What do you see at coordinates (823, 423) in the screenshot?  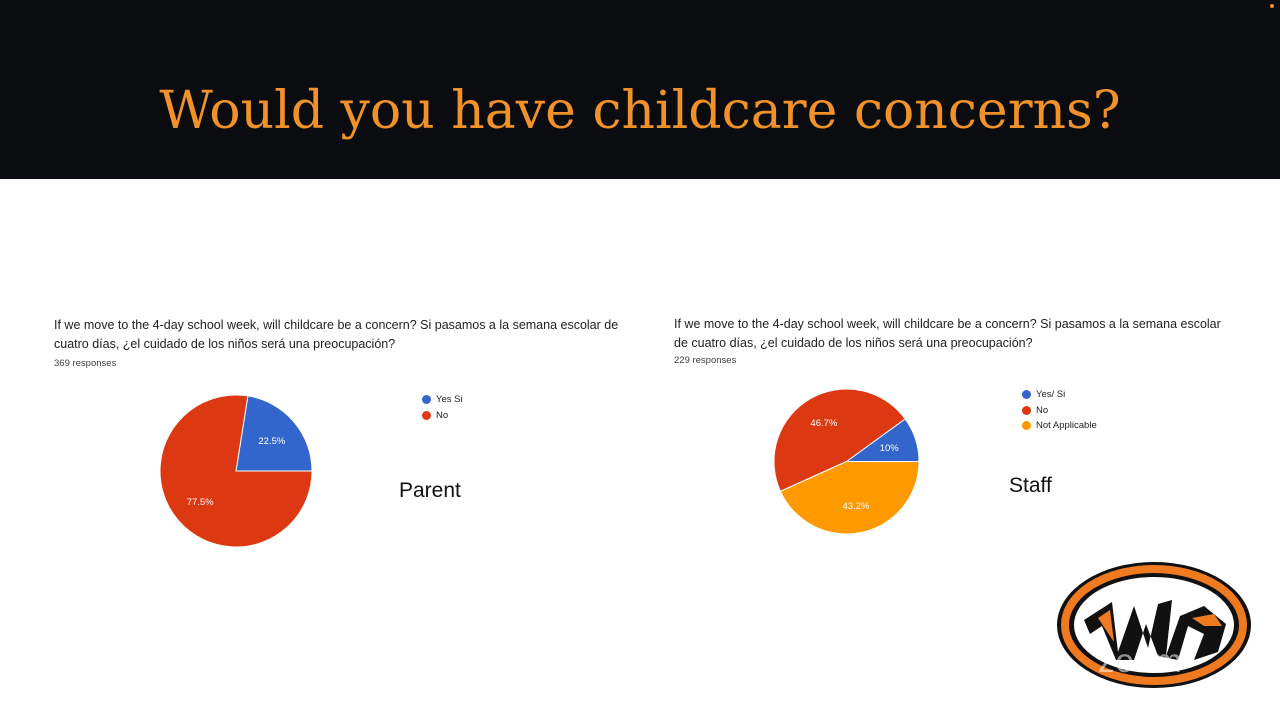 I see `pie1-label-1: 46.7%` at bounding box center [823, 423].